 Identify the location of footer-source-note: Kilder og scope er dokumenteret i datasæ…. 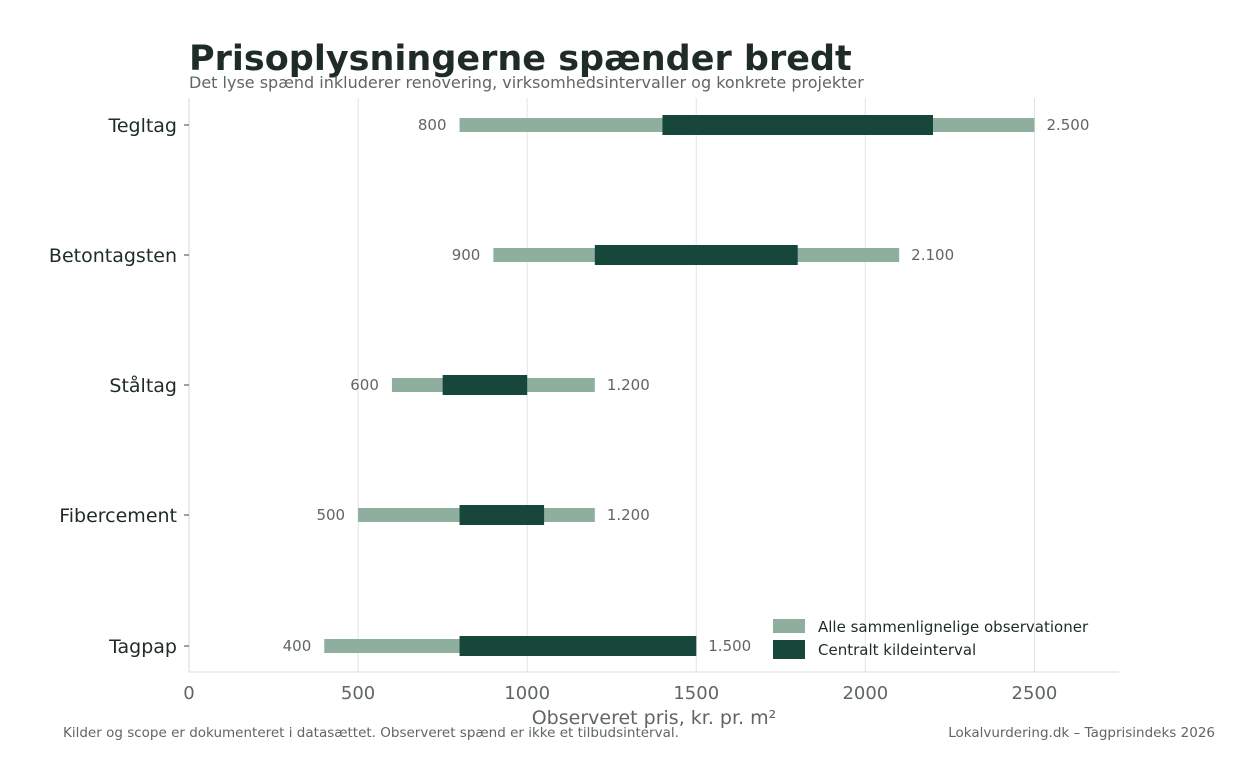
(371, 733).